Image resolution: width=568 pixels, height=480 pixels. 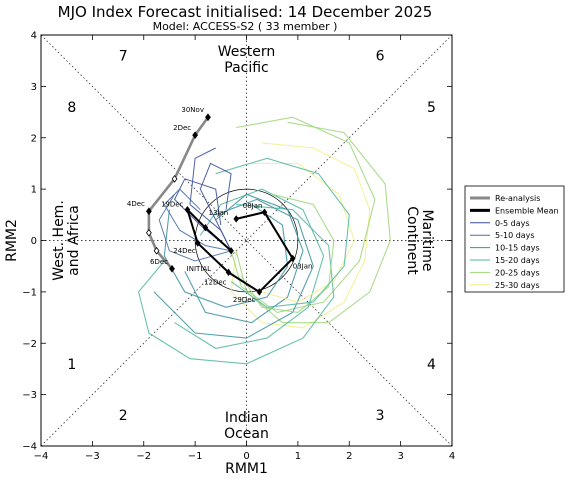 I want to click on x-tick-label: −1, so click(x=195, y=456).